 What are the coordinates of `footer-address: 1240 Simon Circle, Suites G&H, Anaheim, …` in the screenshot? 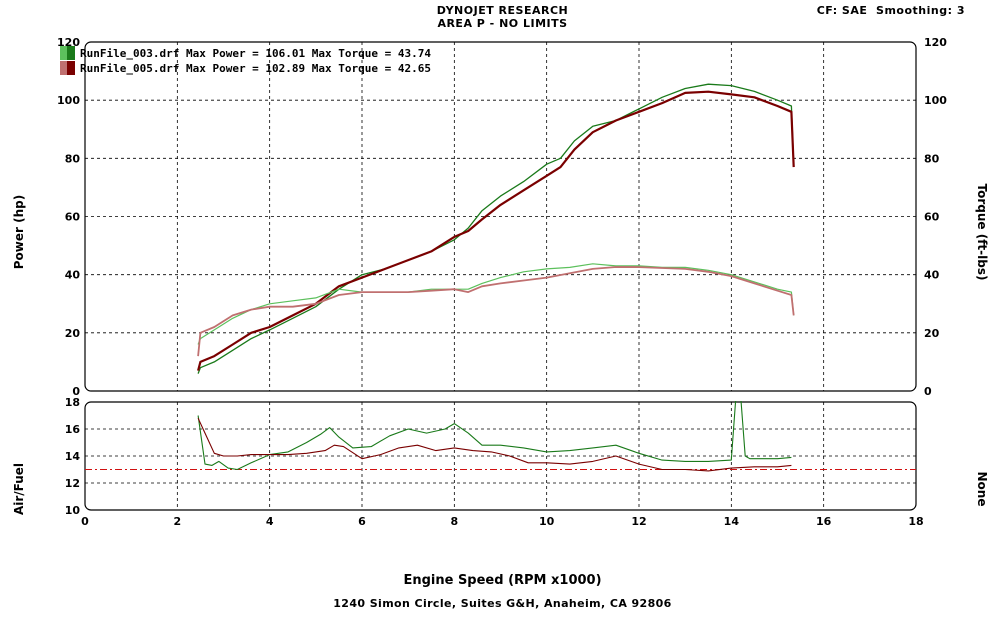 It's located at (502, 603).